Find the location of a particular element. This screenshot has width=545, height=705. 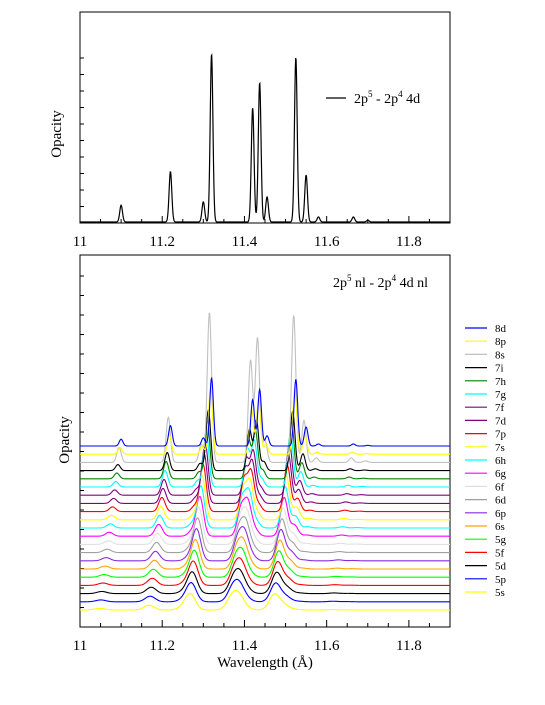

series-line-5g is located at coordinates (265, 562).